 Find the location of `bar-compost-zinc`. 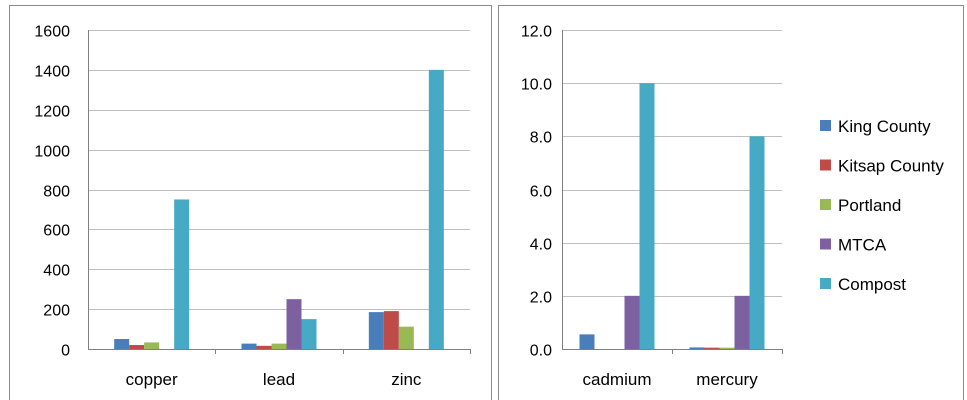

bar-compost-zinc is located at coordinates (436, 209).